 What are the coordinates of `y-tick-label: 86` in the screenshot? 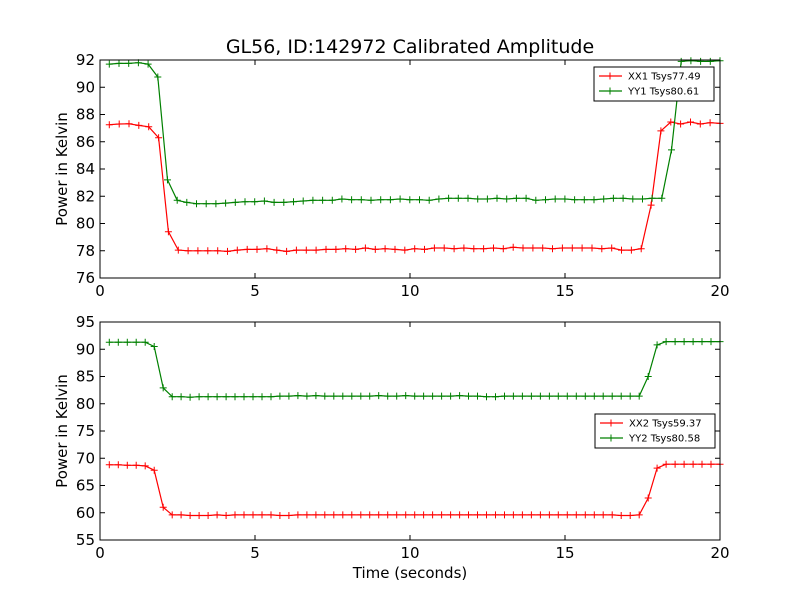 It's located at (85, 142).